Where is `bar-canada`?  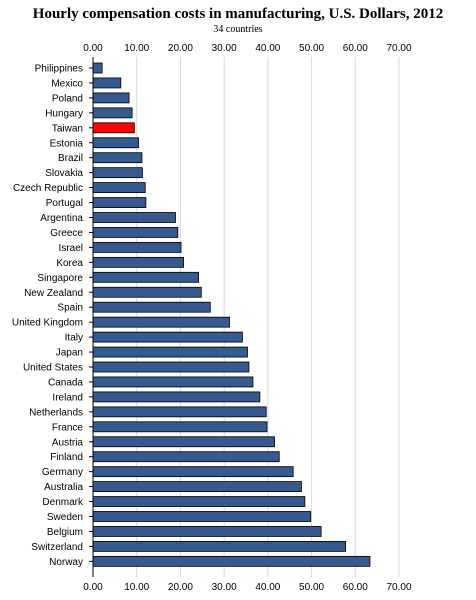
bar-canada is located at coordinates (173, 382).